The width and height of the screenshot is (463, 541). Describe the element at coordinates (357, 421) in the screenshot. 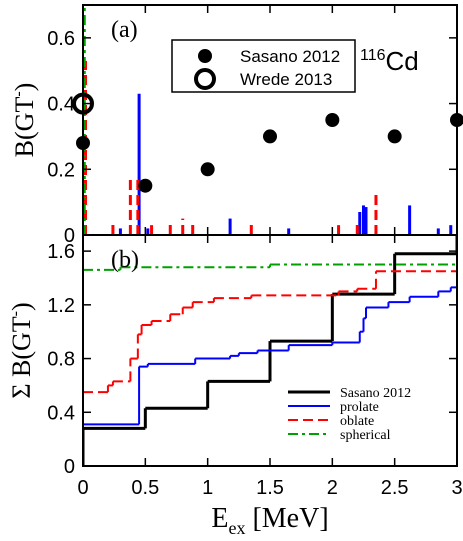

I see `legend-label: oblate` at that location.